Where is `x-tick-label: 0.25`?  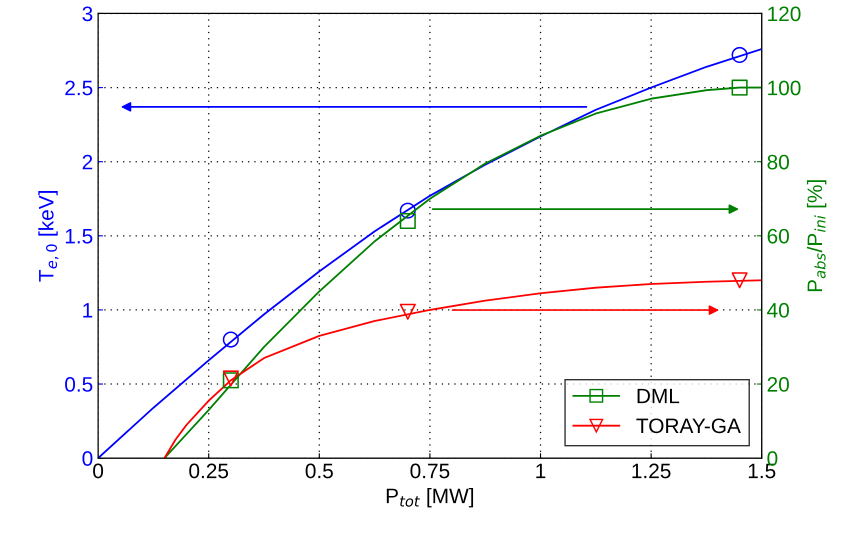
x-tick-label: 0.25 is located at coordinates (208, 471).